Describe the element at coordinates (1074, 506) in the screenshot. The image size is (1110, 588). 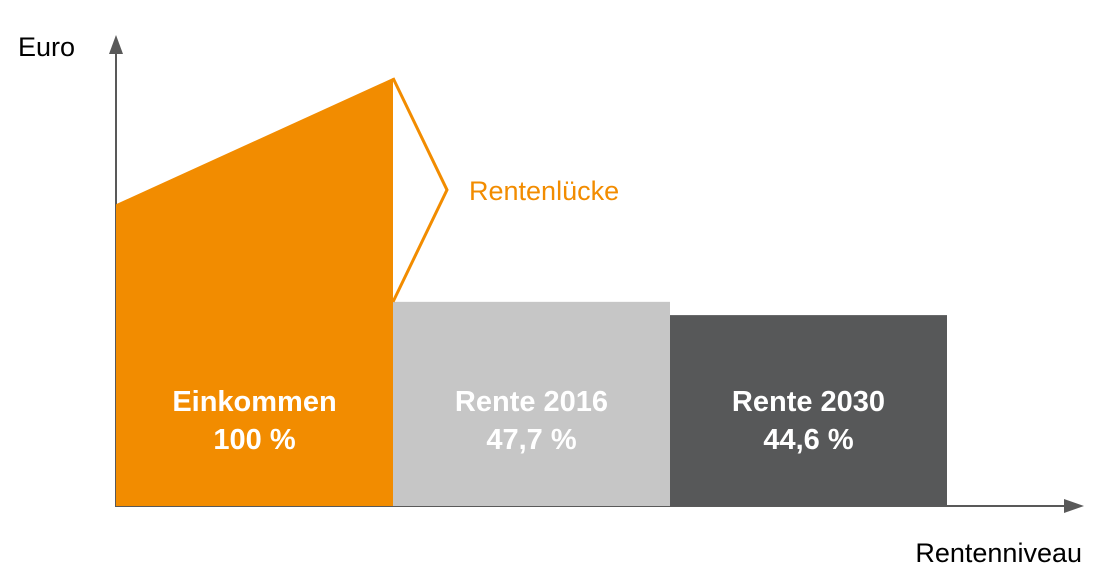
I see `x-axis-arrow-icon` at that location.